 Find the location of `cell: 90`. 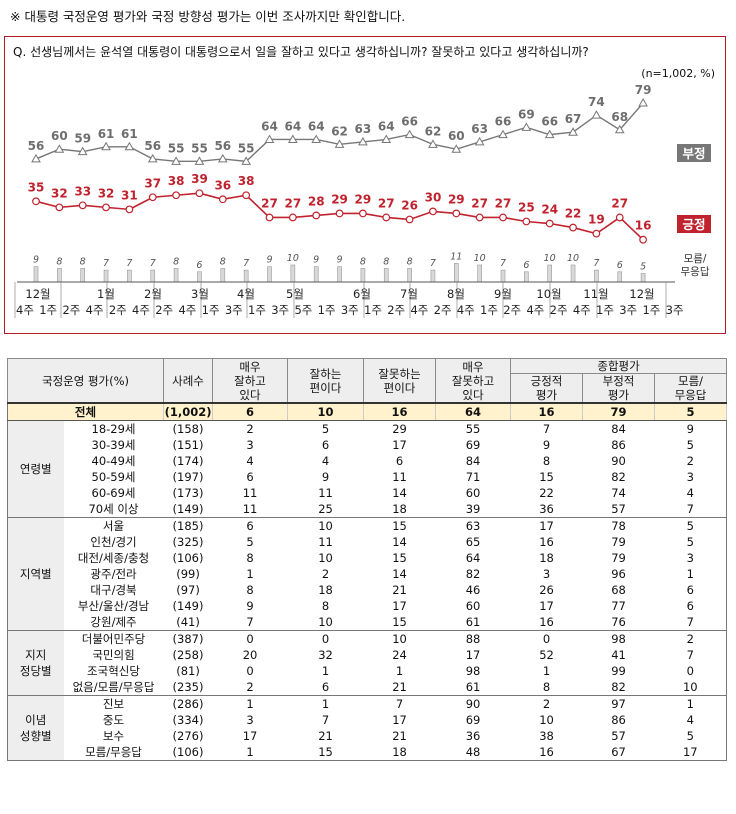

cell: 90 is located at coordinates (473, 704).